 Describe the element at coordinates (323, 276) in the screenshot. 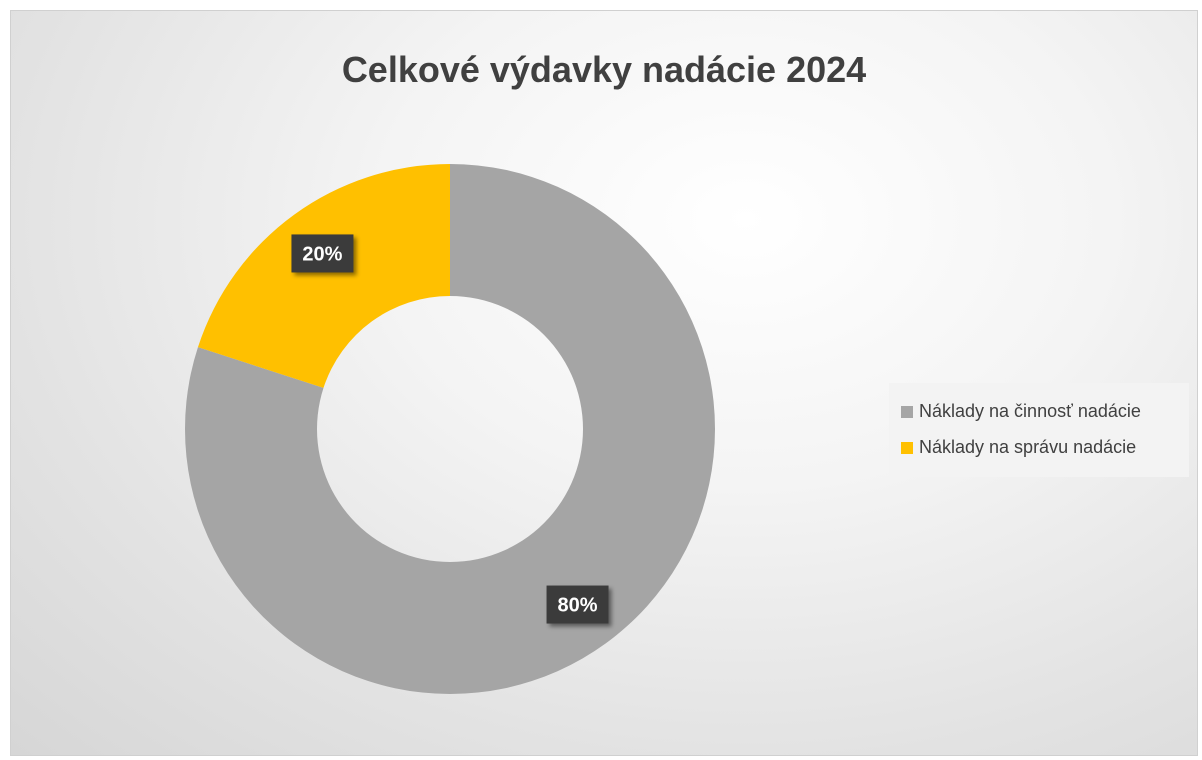

I see `doughnut-slice` at that location.